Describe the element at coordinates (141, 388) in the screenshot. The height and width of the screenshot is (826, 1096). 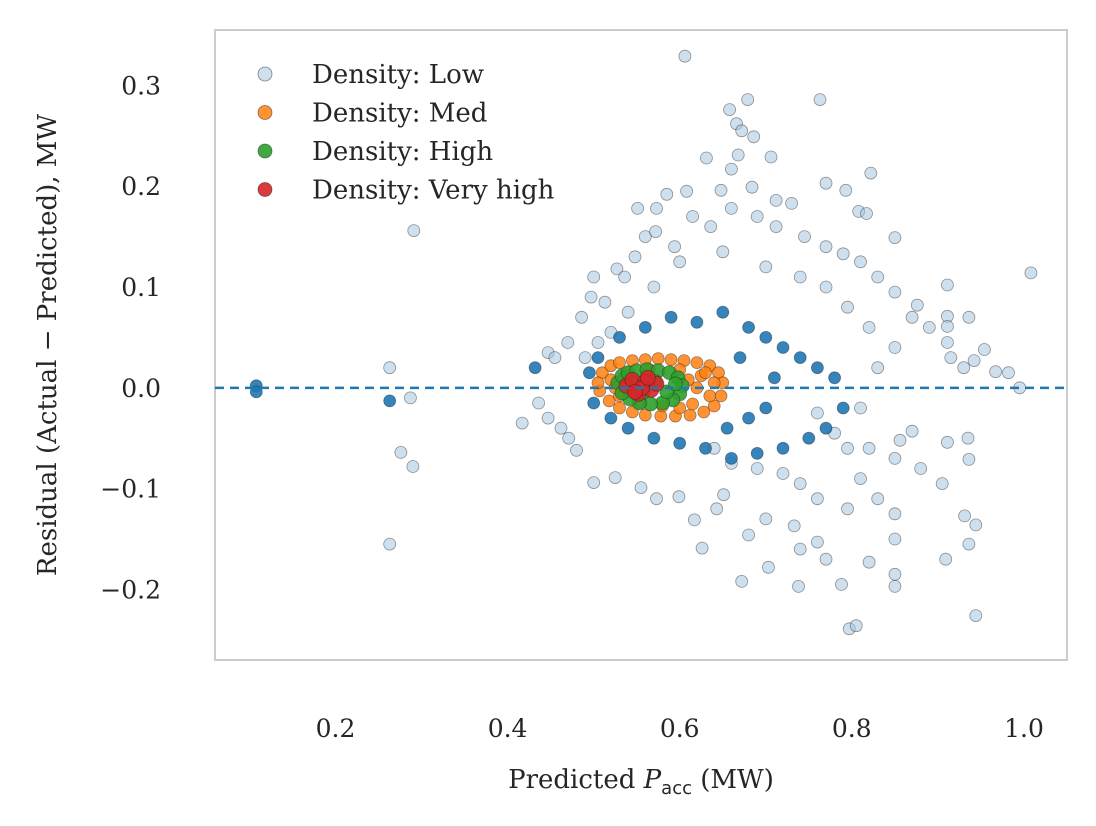
I see `y-tick-label: 0.0` at that location.